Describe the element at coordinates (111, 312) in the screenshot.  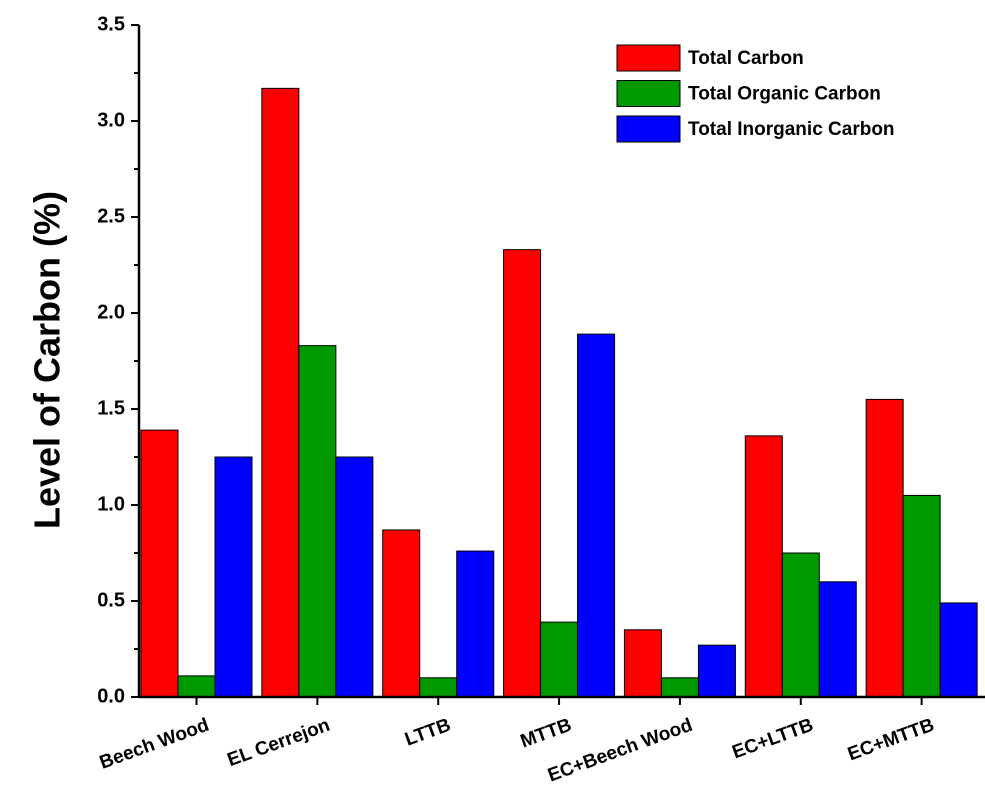
I see `y-tick-label: 2.0` at that location.